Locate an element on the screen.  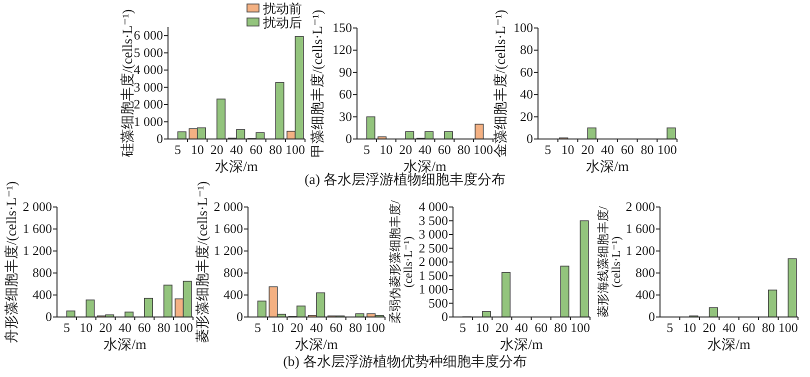
y-axis-title: 金藻细胞丰度/(cells·L⁻¹) is located at coordinates (501, 83).